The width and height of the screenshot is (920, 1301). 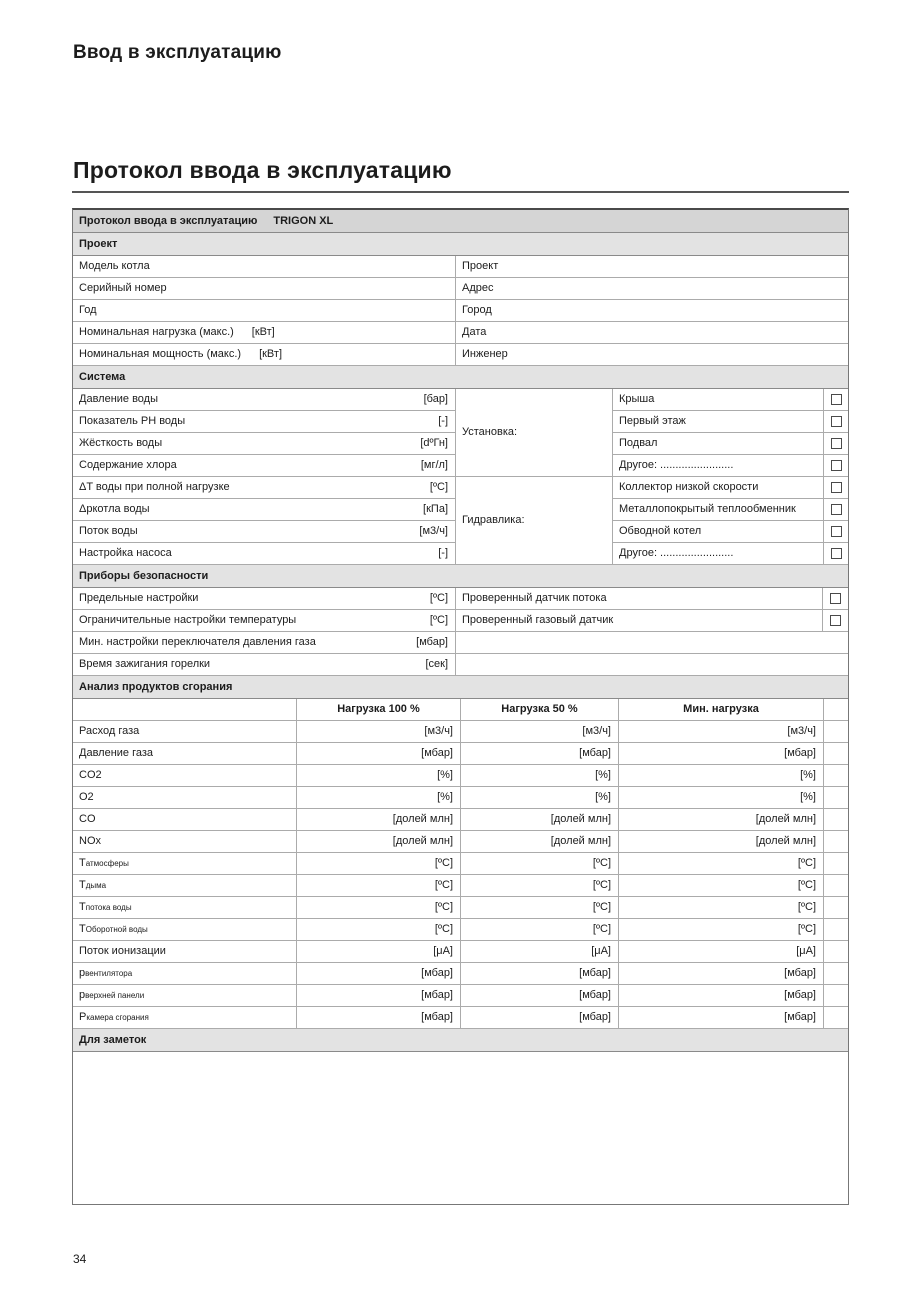 What do you see at coordinates (115, 995) in the screenshot?
I see `field-label-subscript: верхней панели` at bounding box center [115, 995].